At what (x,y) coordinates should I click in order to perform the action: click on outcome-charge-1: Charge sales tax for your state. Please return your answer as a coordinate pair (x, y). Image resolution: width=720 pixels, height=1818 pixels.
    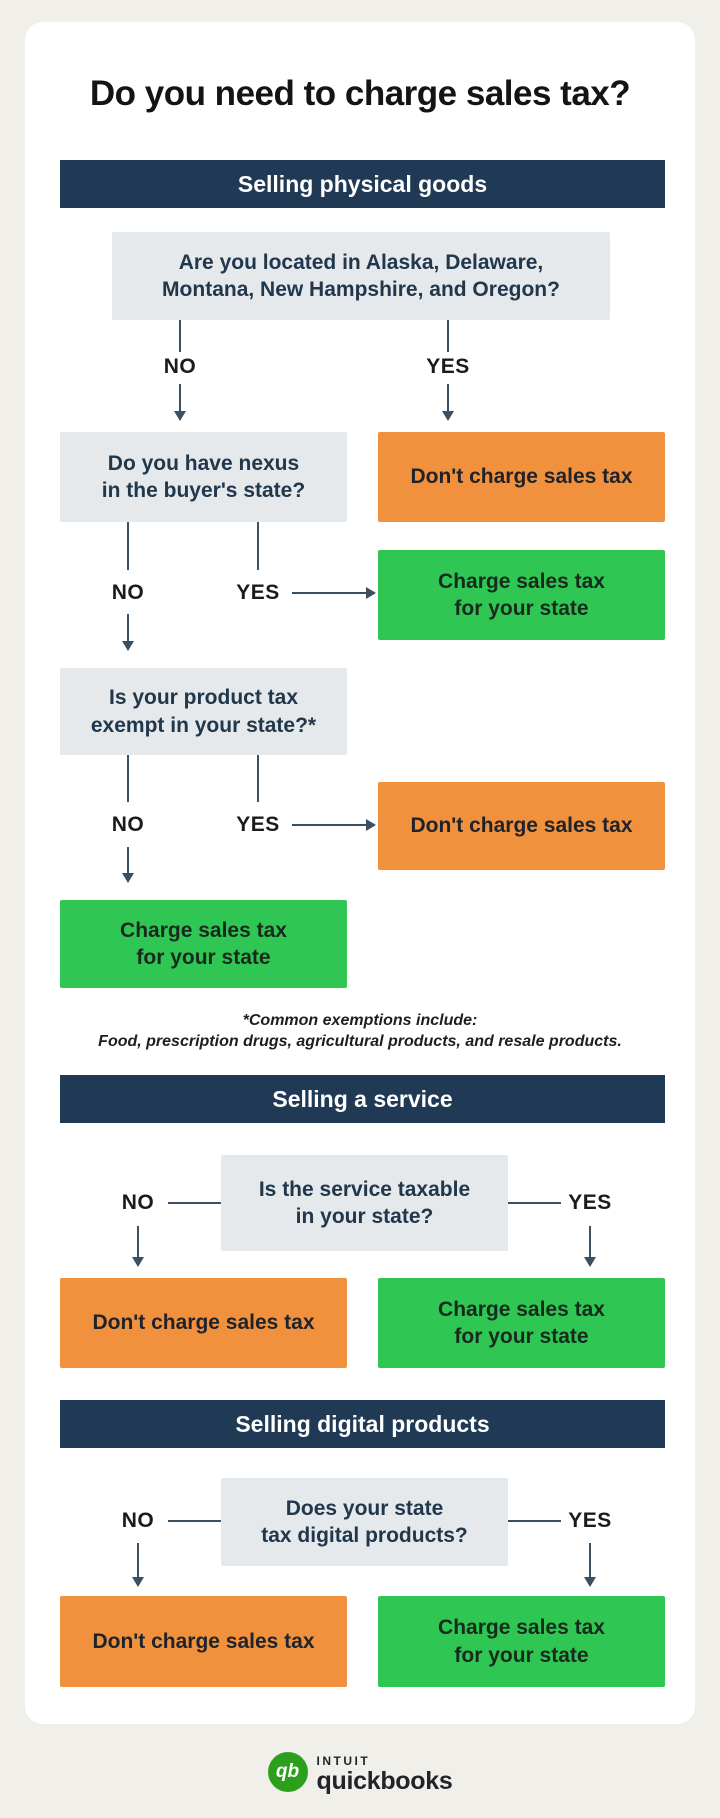
    Looking at the image, I should click on (521, 595).